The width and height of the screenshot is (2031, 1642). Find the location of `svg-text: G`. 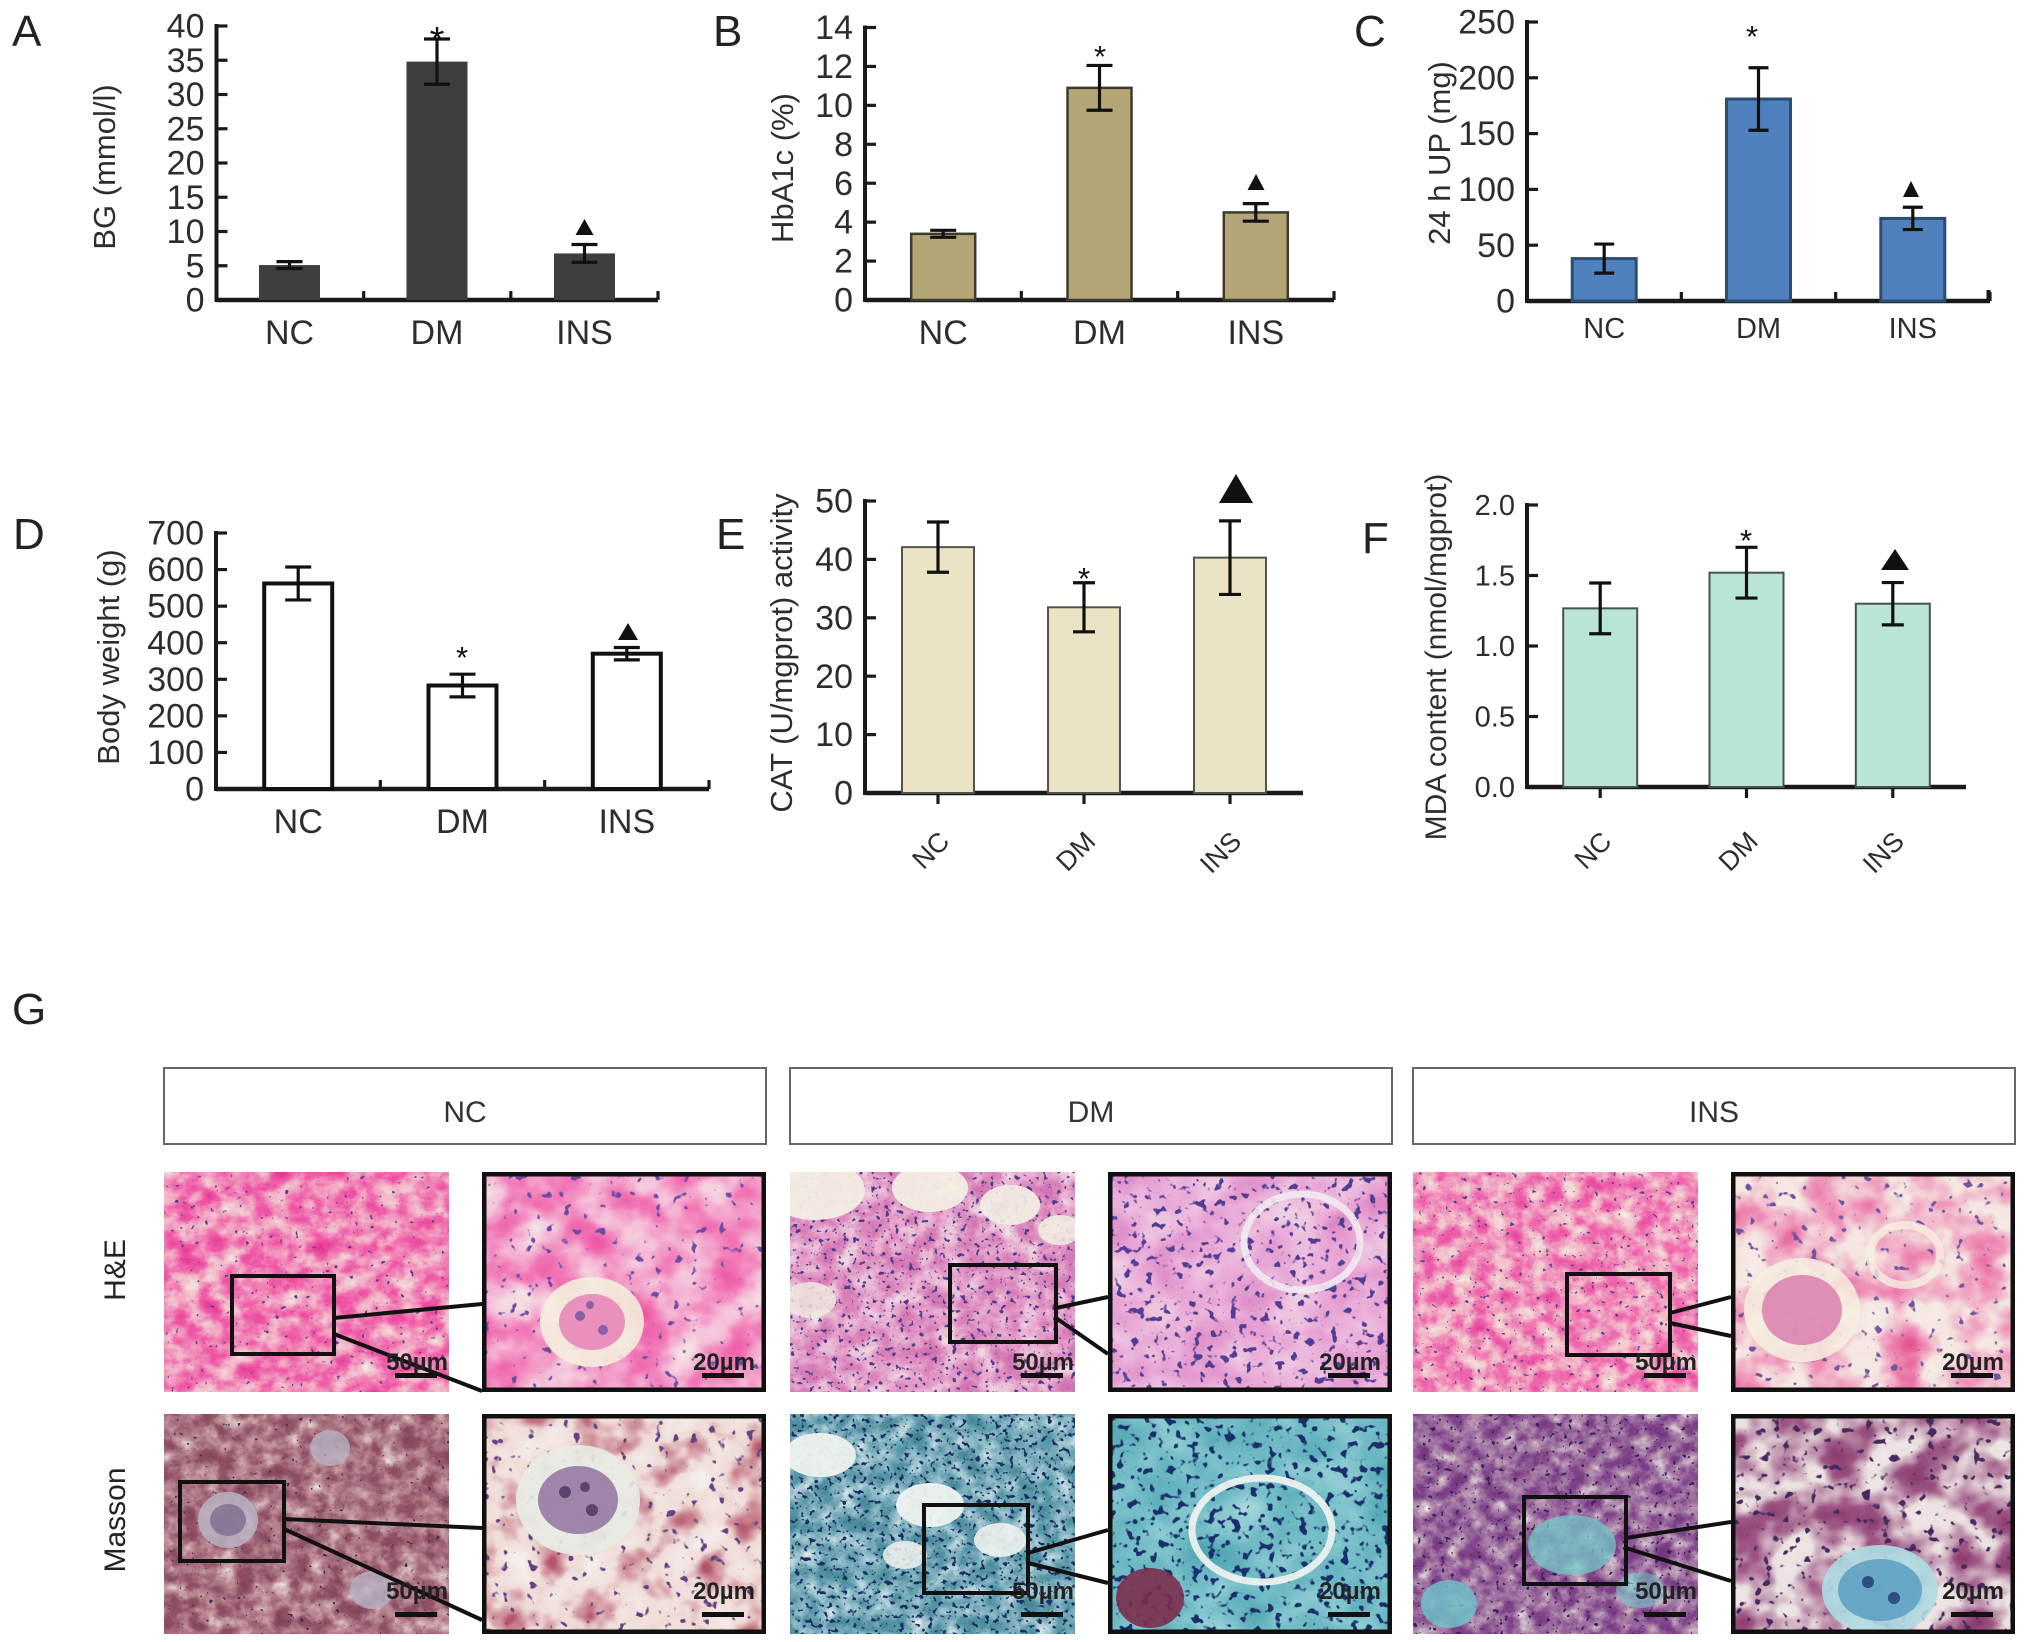

svg-text: G is located at coordinates (29, 1009).